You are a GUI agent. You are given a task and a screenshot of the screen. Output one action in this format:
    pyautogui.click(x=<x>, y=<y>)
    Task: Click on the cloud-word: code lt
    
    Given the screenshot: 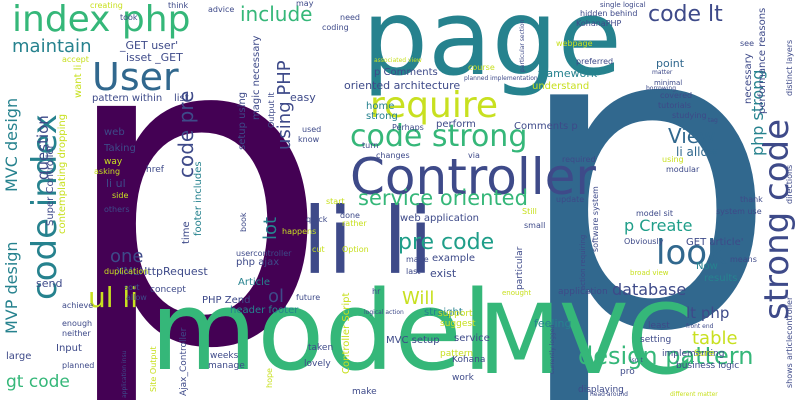 What is the action you would take?
    pyautogui.click(x=685, y=14)
    